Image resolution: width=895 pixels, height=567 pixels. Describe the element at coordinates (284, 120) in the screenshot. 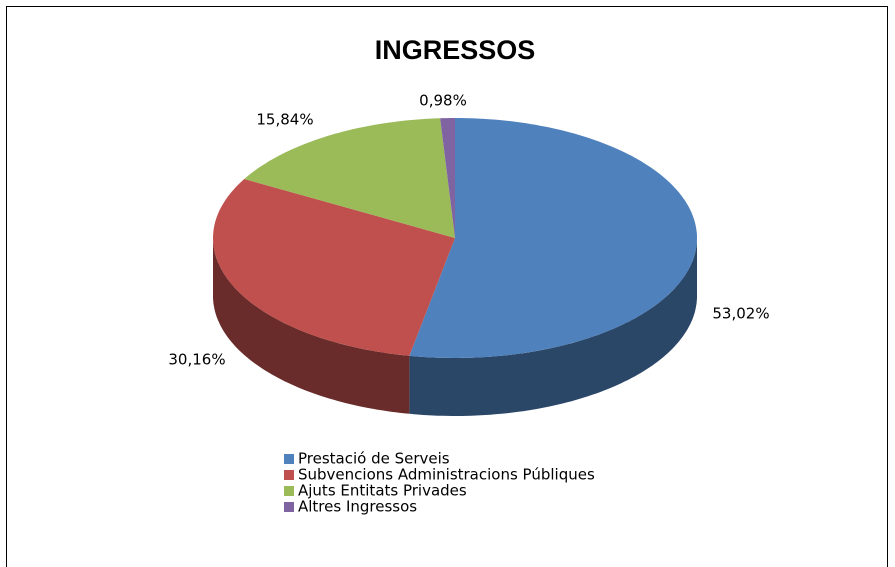

I see `data-label: 15,84%` at that location.